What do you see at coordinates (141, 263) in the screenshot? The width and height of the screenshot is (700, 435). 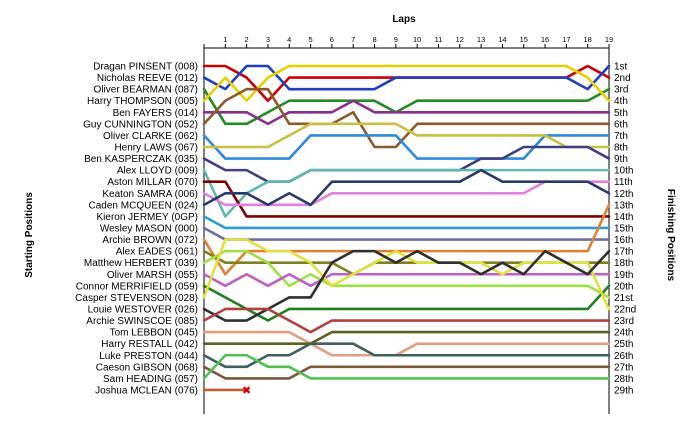 I see `starting-position-label: Matthew HERBERT (039)` at bounding box center [141, 263].